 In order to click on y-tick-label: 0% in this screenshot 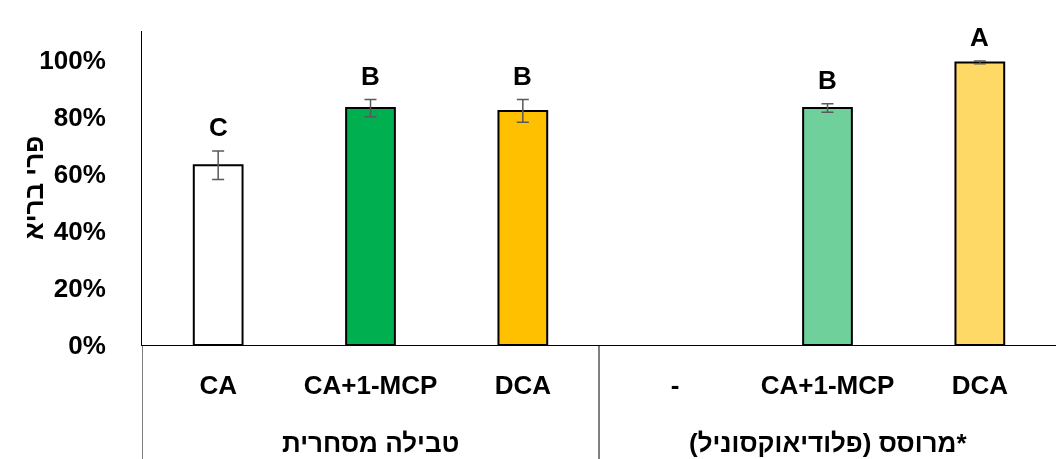, I will do `click(87, 345)`.